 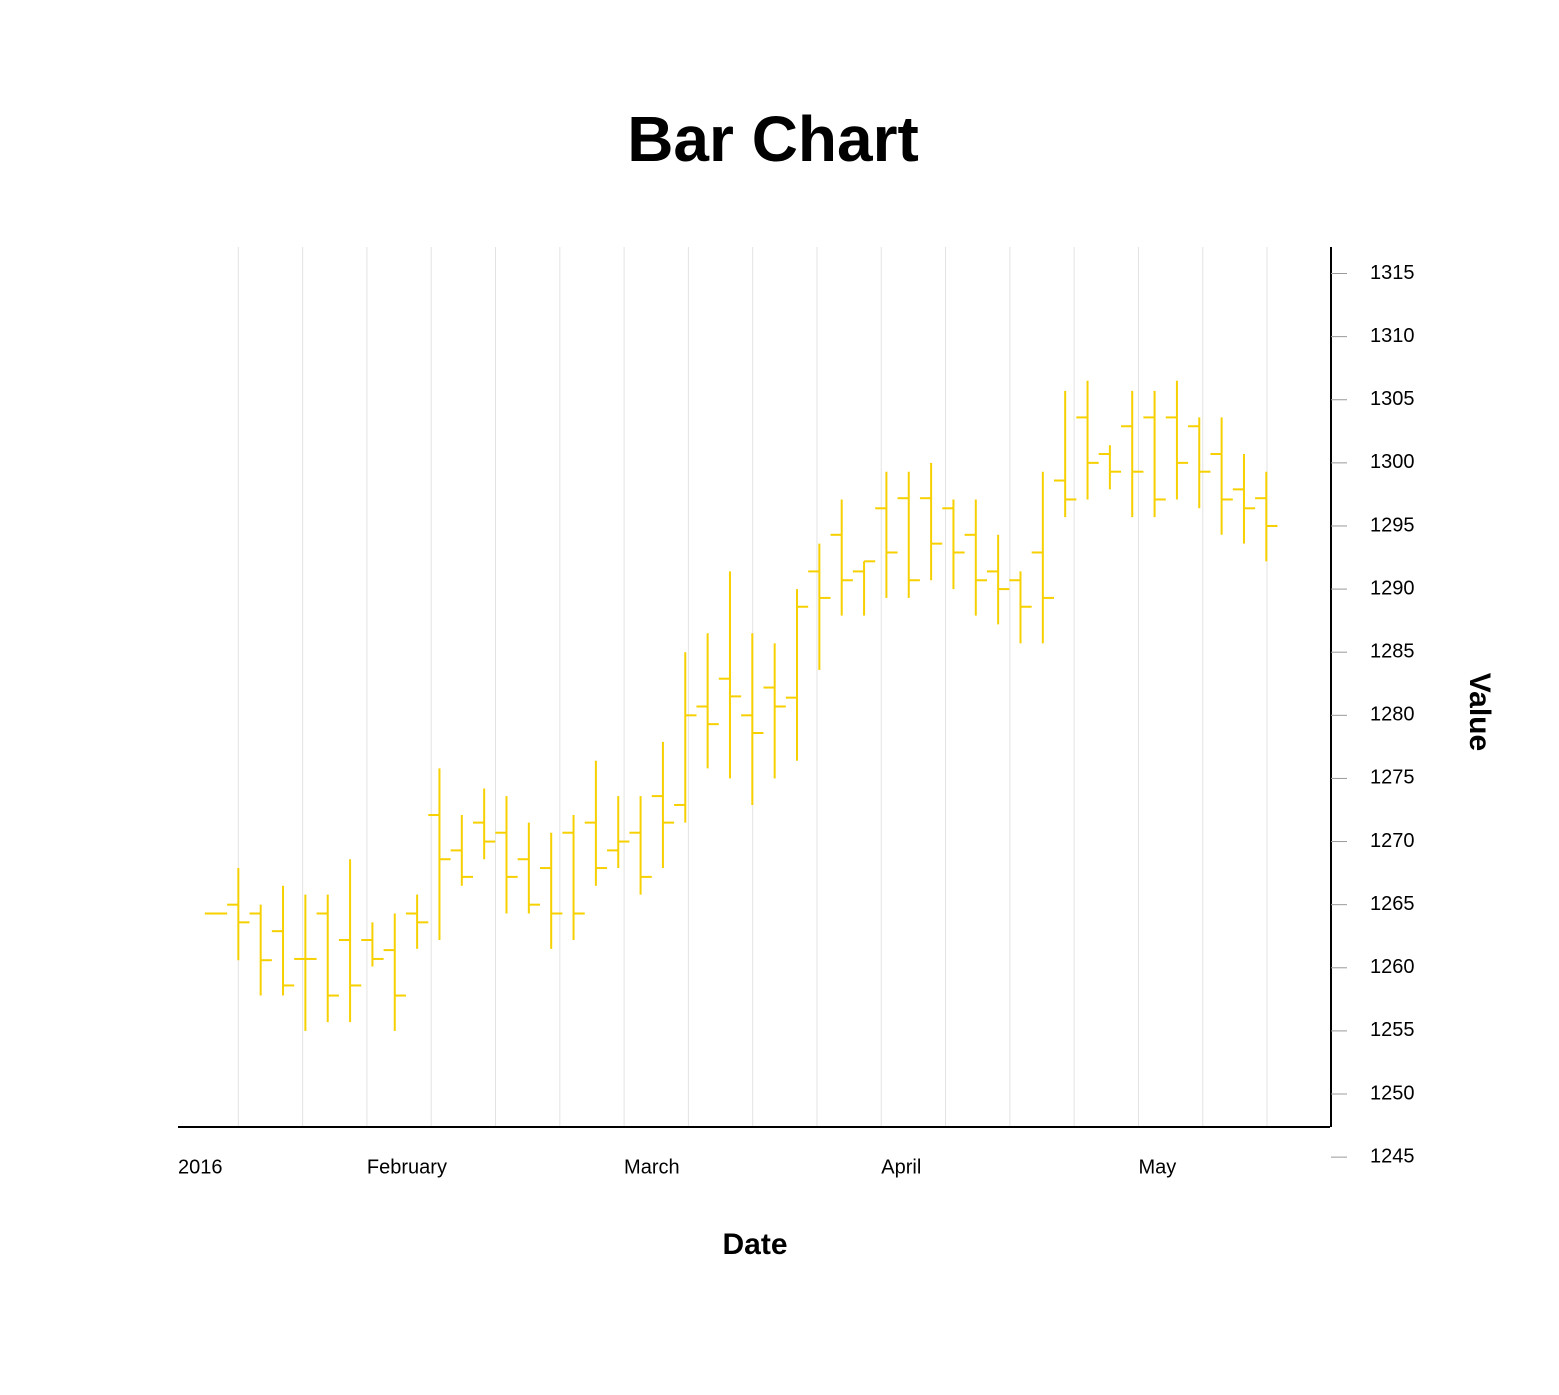 What do you see at coordinates (1392, 1093) in the screenshot?
I see `y-tick-label: 1250` at bounding box center [1392, 1093].